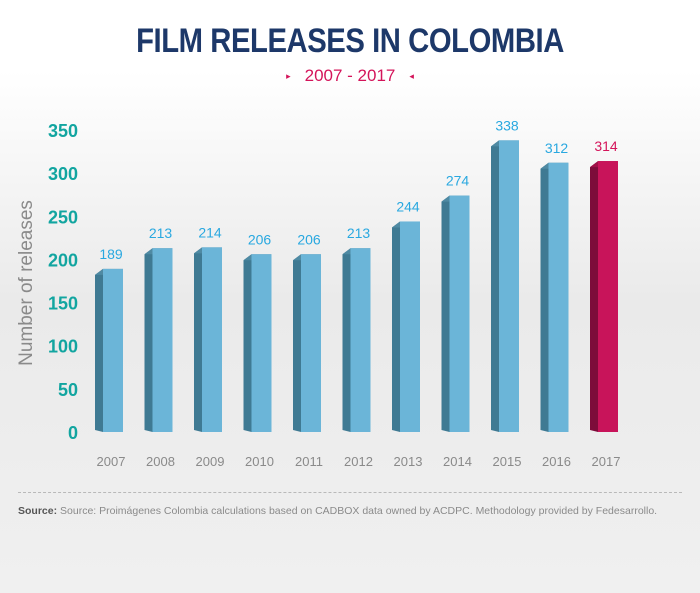 Image resolution: width=700 pixels, height=593 pixels. What do you see at coordinates (309, 461) in the screenshot?
I see `x-tick-label: 2011` at bounding box center [309, 461].